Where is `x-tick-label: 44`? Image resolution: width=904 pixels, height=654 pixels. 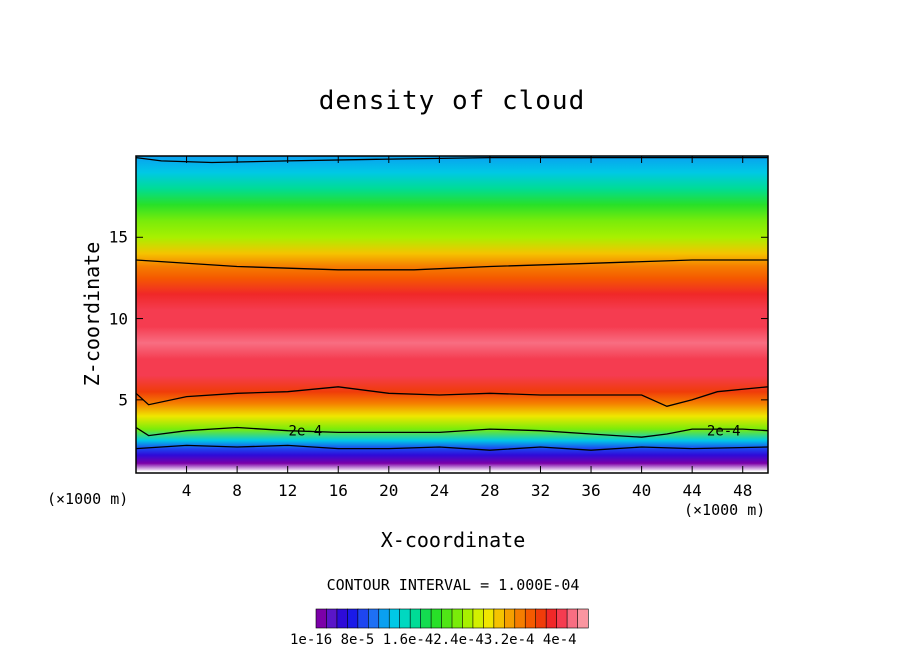
x-tick-label: 44 is located at coordinates (692, 490).